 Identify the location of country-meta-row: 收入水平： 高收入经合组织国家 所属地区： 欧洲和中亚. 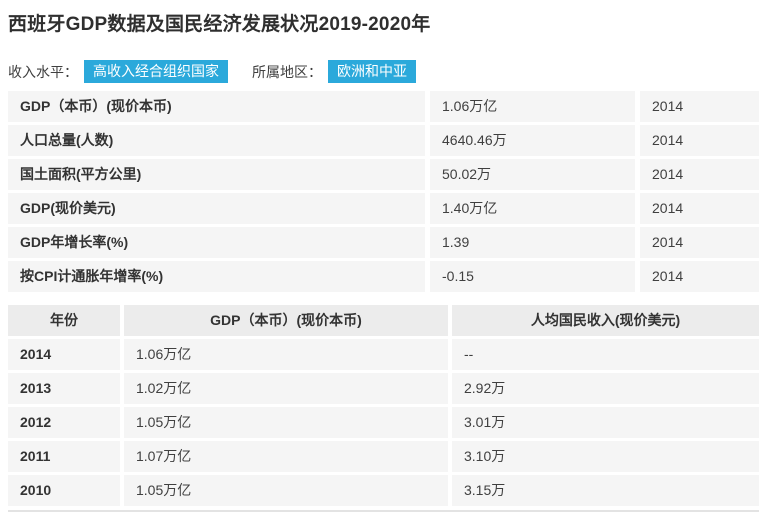
(383, 71).